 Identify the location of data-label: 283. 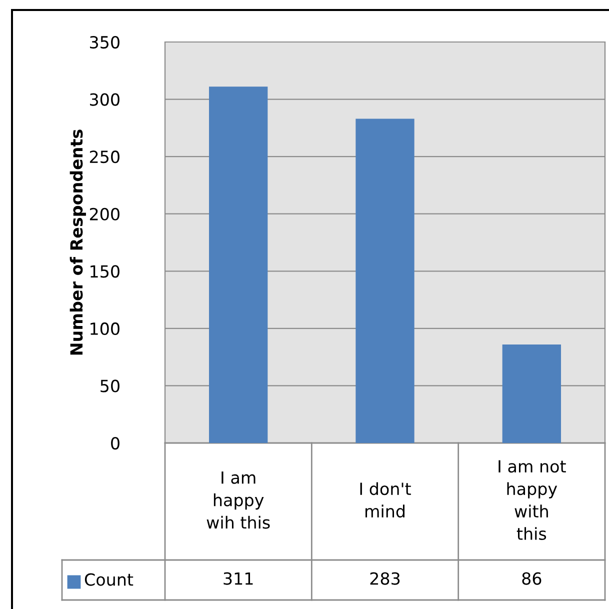
(385, 578).